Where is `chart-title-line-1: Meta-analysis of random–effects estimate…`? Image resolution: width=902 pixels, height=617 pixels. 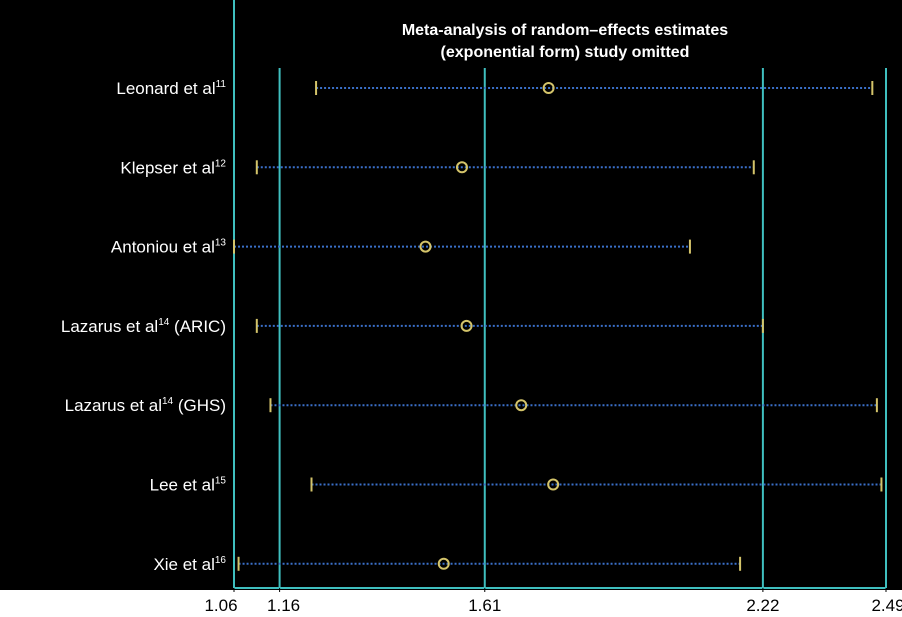
chart-title-line-1: Meta-analysis of random–effects estimate… is located at coordinates (565, 30).